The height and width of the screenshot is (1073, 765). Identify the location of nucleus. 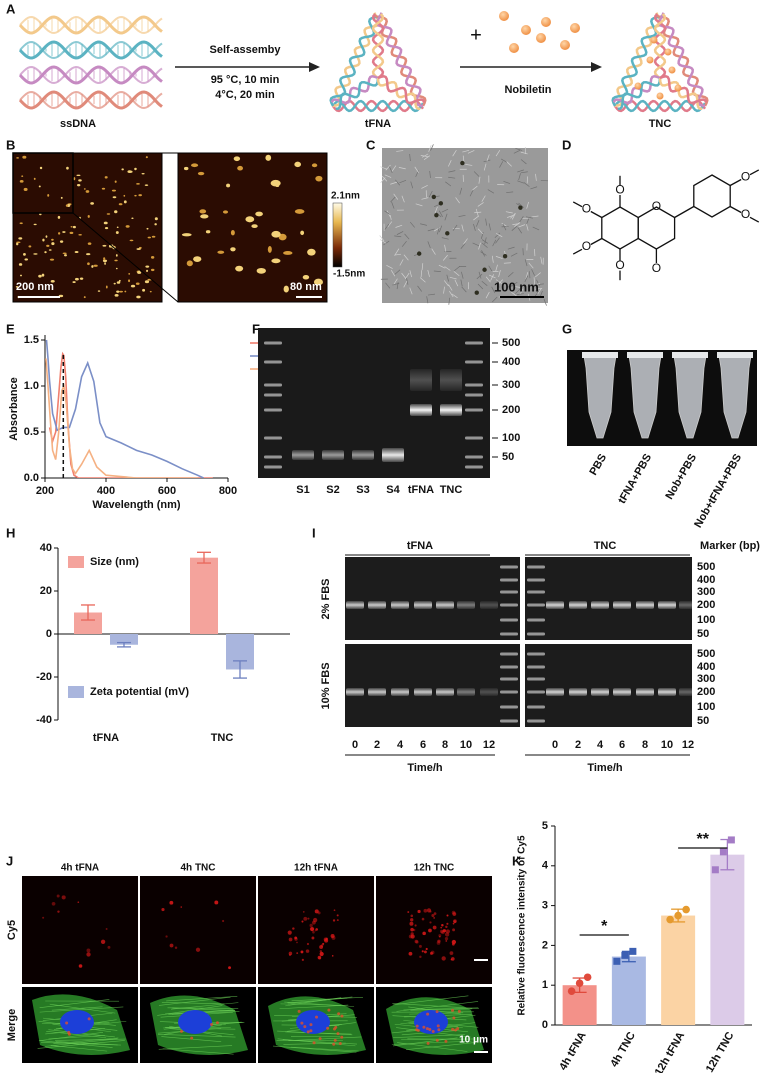
(195, 1022).